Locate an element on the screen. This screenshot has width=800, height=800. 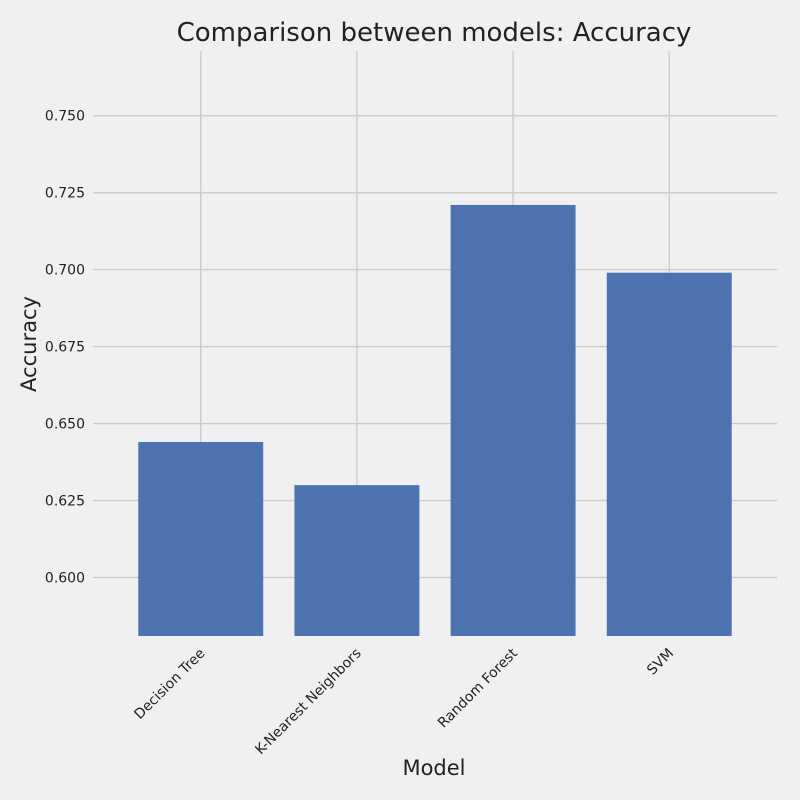
x-tick-label: SVM is located at coordinates (660, 662).